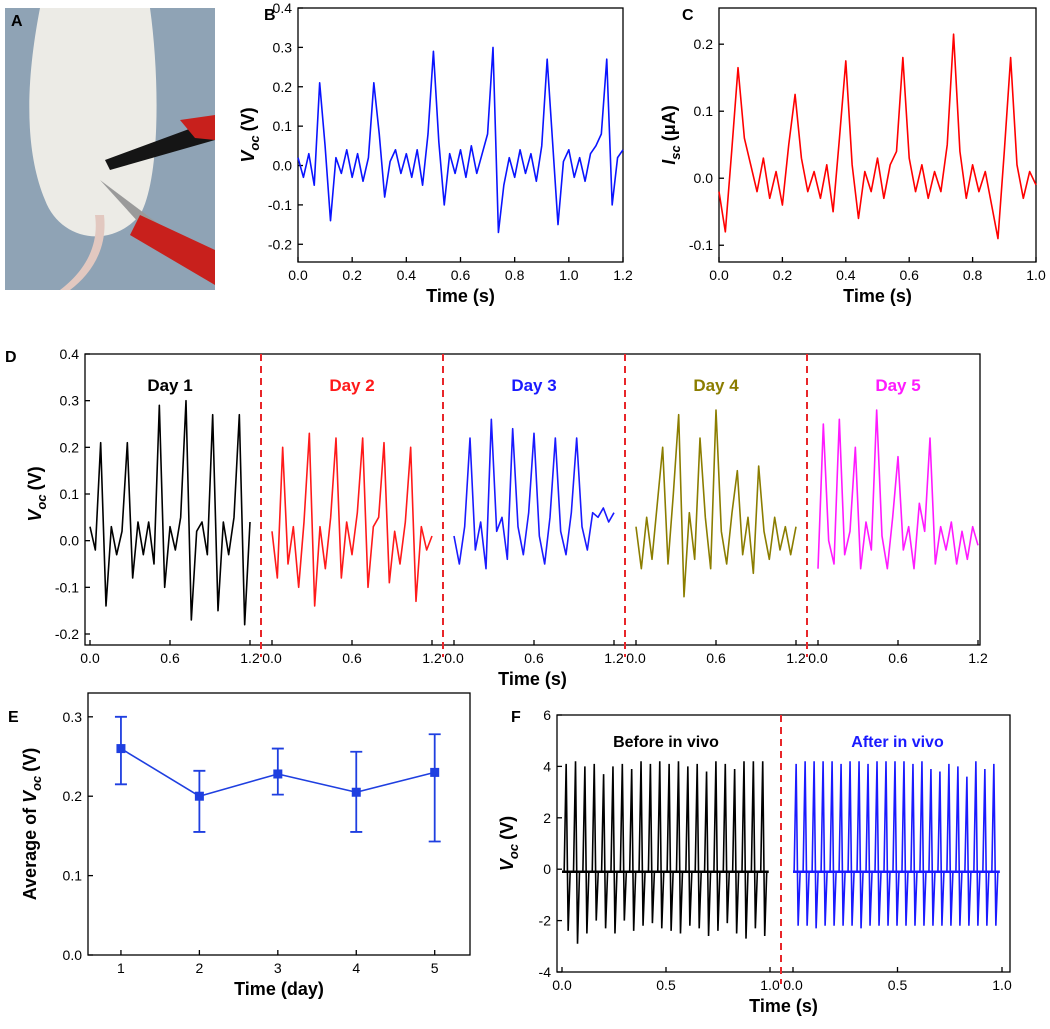 Image resolution: width=1050 pixels, height=1029 pixels. I want to click on x-tick-label: 3, so click(278, 968).